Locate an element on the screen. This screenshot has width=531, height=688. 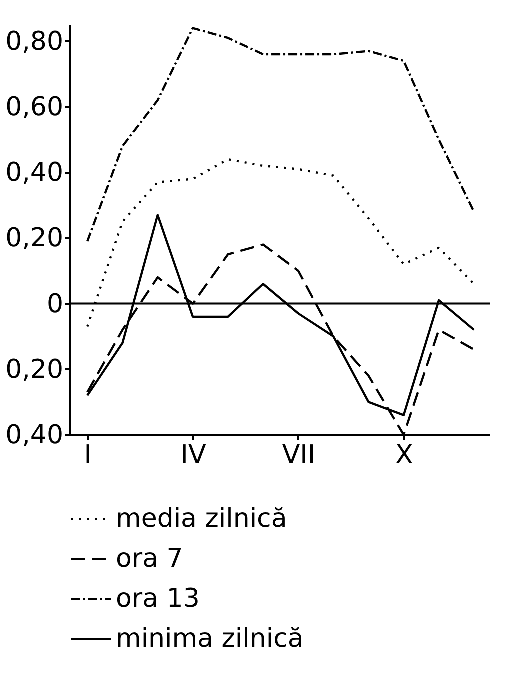
y-tick-label: 0,80 is located at coordinates (35, 41).